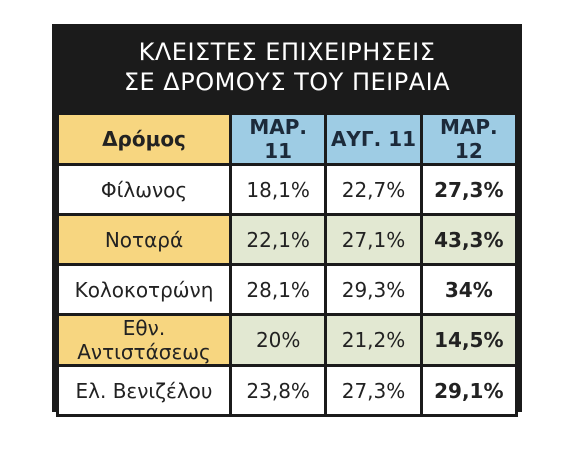 Image resolution: width=570 pixels, height=460 pixels. What do you see at coordinates (144, 390) in the screenshot?
I see `row-label: Ελ. Βενιζέλου` at bounding box center [144, 390].